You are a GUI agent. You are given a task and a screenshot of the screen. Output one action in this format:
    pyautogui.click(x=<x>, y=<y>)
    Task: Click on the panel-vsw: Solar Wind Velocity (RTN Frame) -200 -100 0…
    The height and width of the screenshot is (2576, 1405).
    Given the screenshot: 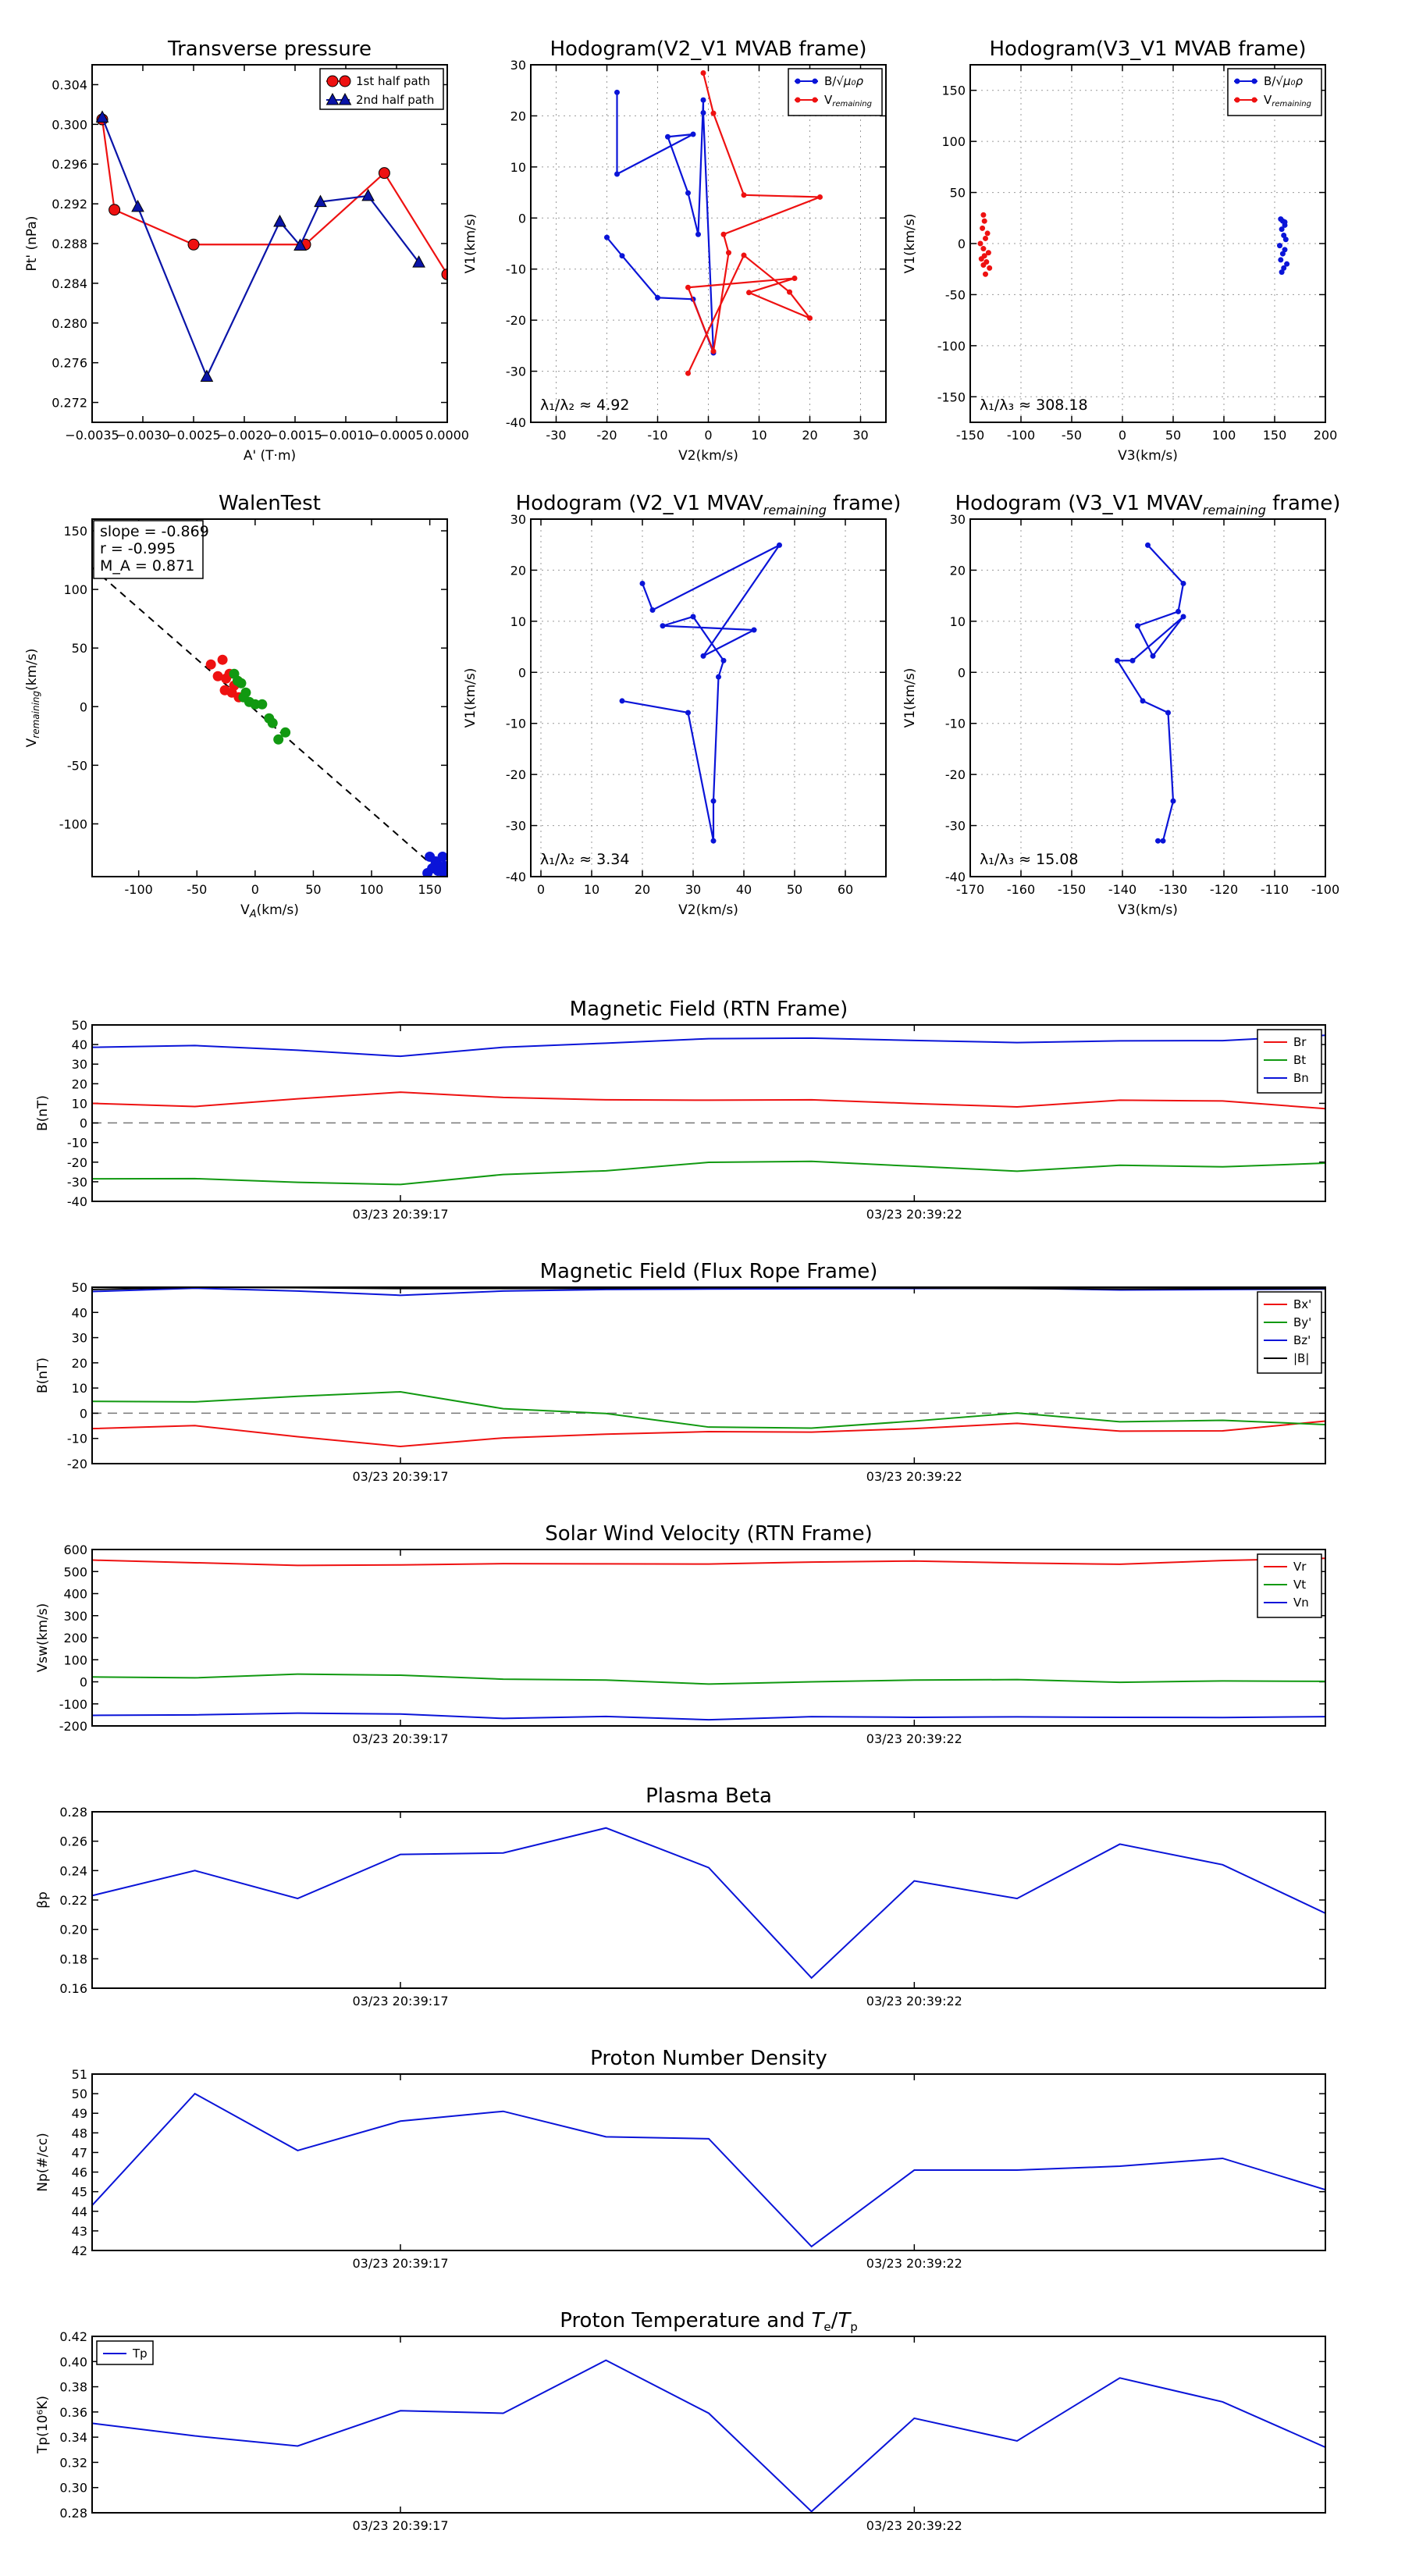 What is the action you would take?
    pyautogui.click(x=681, y=1634)
    